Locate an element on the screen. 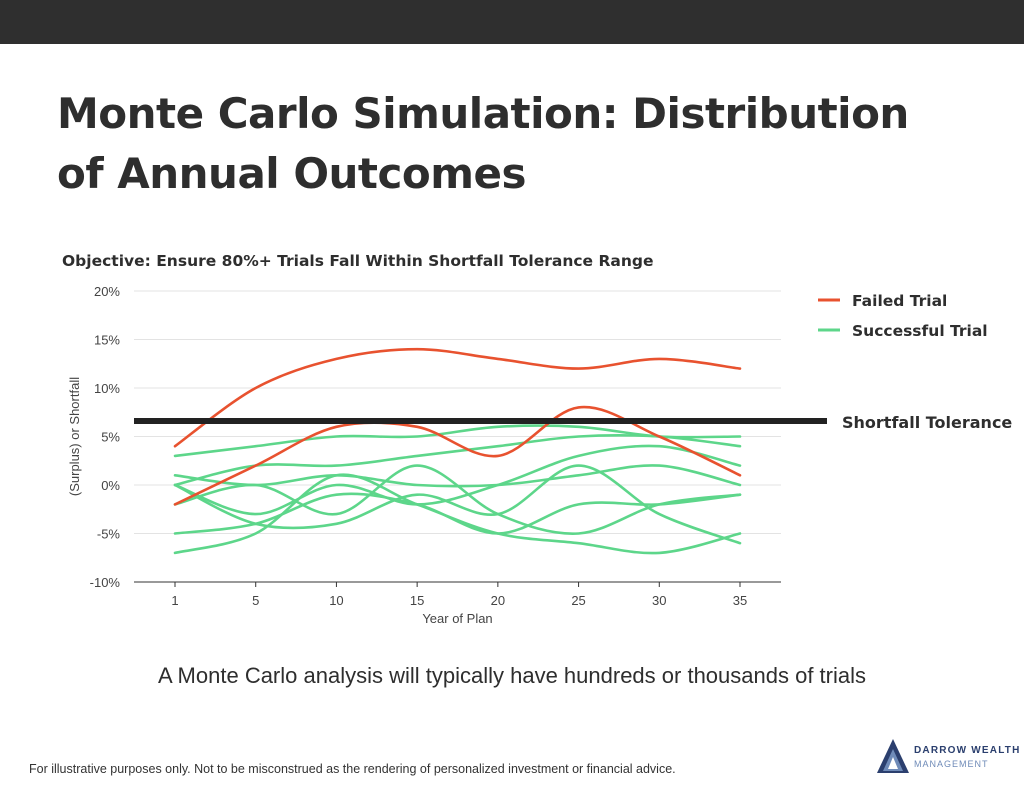  x-tick-label: 30 is located at coordinates (659, 600).